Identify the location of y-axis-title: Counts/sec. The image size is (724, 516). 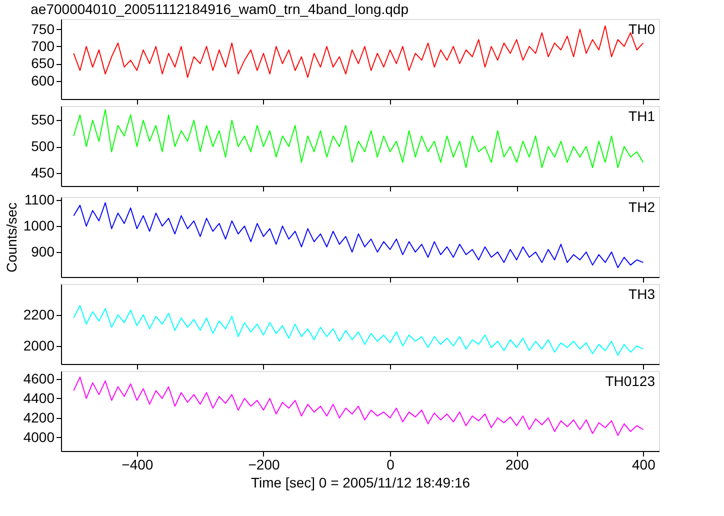
(11, 237).